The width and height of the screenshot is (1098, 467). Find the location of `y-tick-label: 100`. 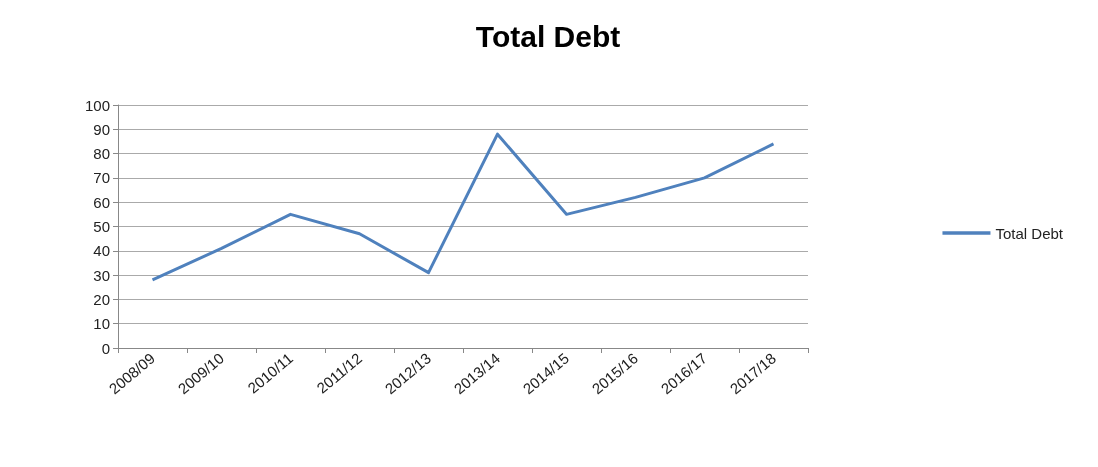

y-tick-label: 100 is located at coordinates (97, 105).